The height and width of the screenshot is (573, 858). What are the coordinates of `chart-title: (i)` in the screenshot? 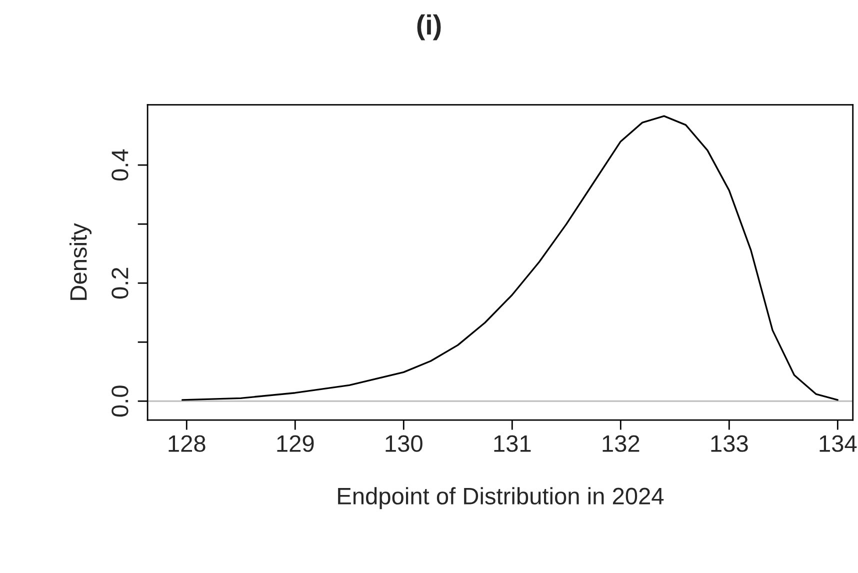 It's located at (429, 27).